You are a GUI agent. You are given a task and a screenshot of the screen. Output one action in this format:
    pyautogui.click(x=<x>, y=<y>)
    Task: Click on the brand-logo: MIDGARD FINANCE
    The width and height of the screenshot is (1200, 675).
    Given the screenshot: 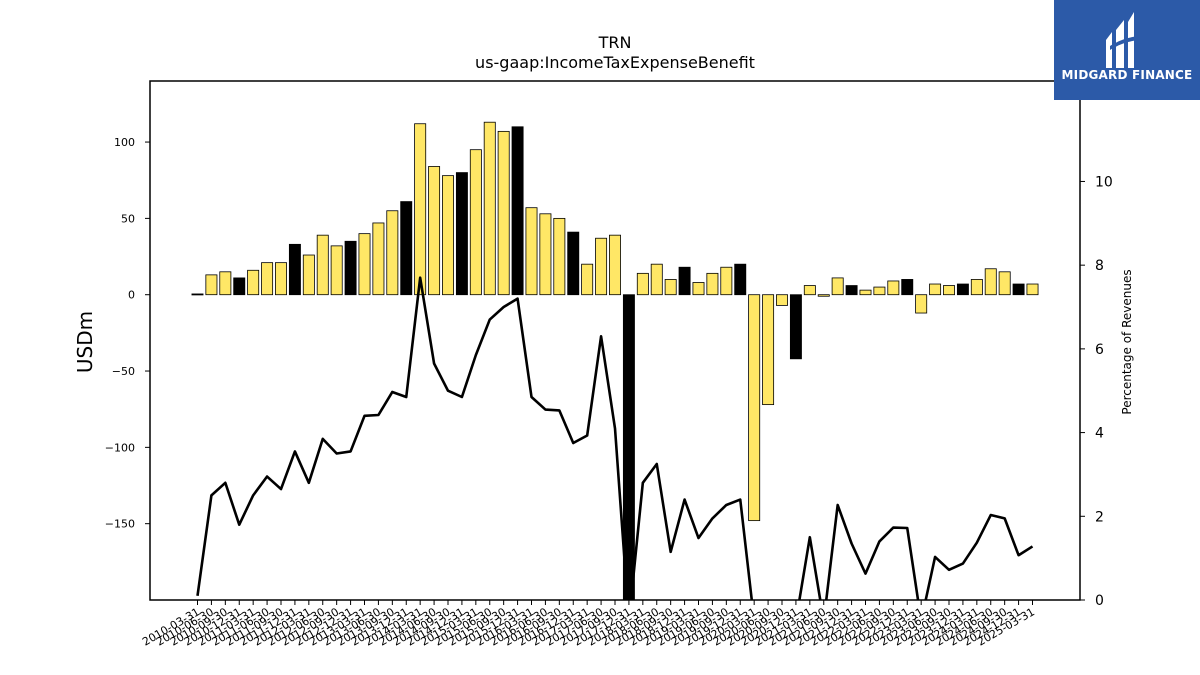 What is the action you would take?
    pyautogui.click(x=1127, y=50)
    